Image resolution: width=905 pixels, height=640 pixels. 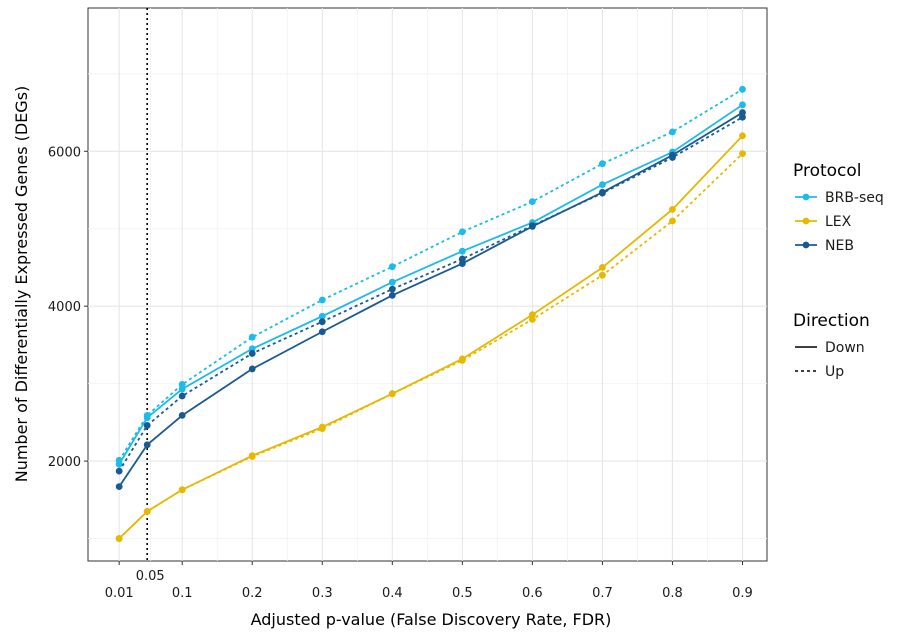 I want to click on legend-label: LEX, so click(x=838, y=222).